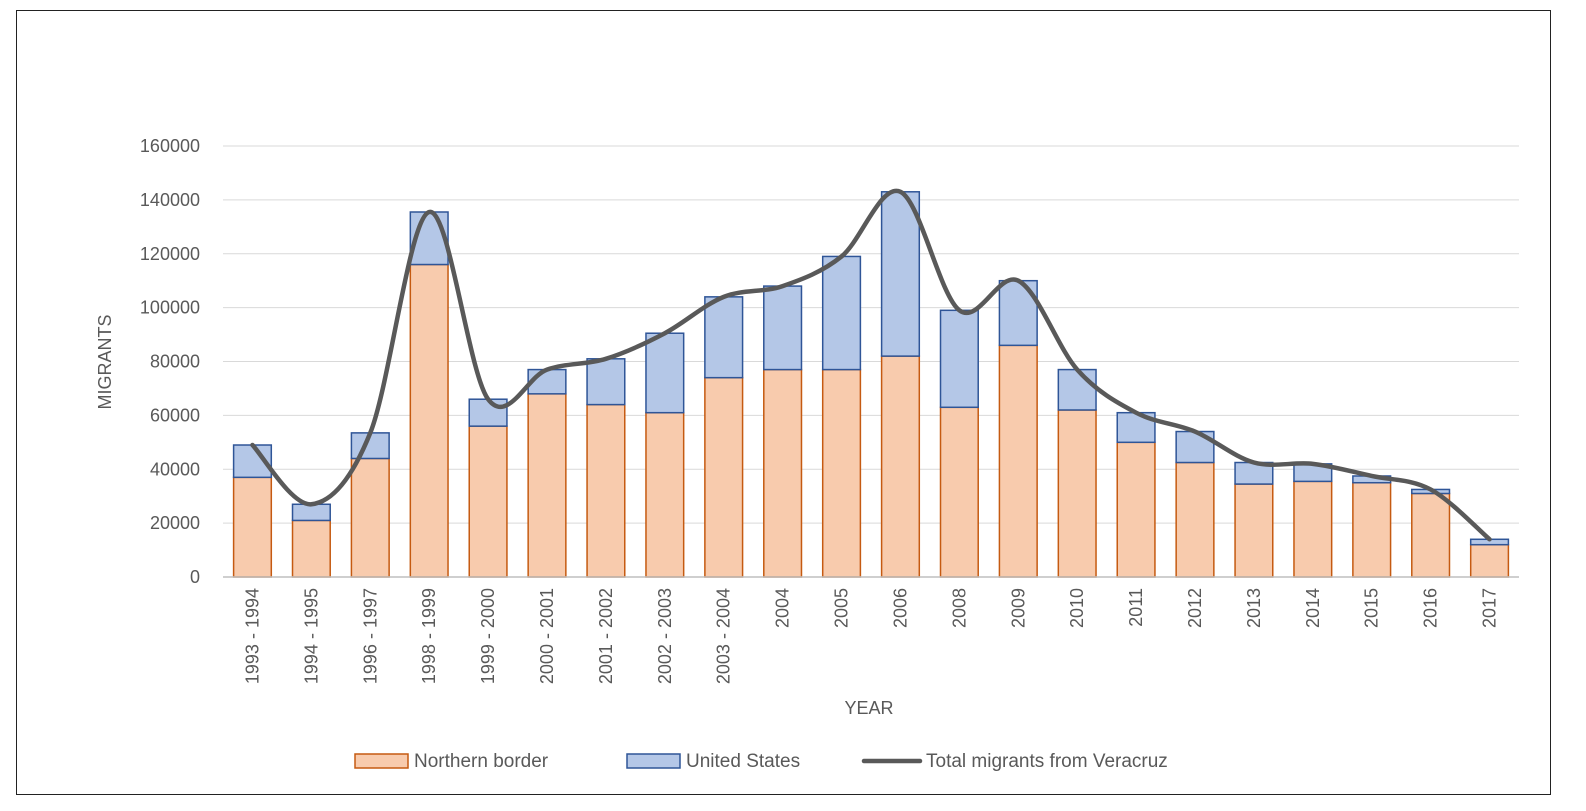 The height and width of the screenshot is (811, 1586). Describe the element at coordinates (653, 761) in the screenshot. I see `legend-swatch-united-states` at that location.